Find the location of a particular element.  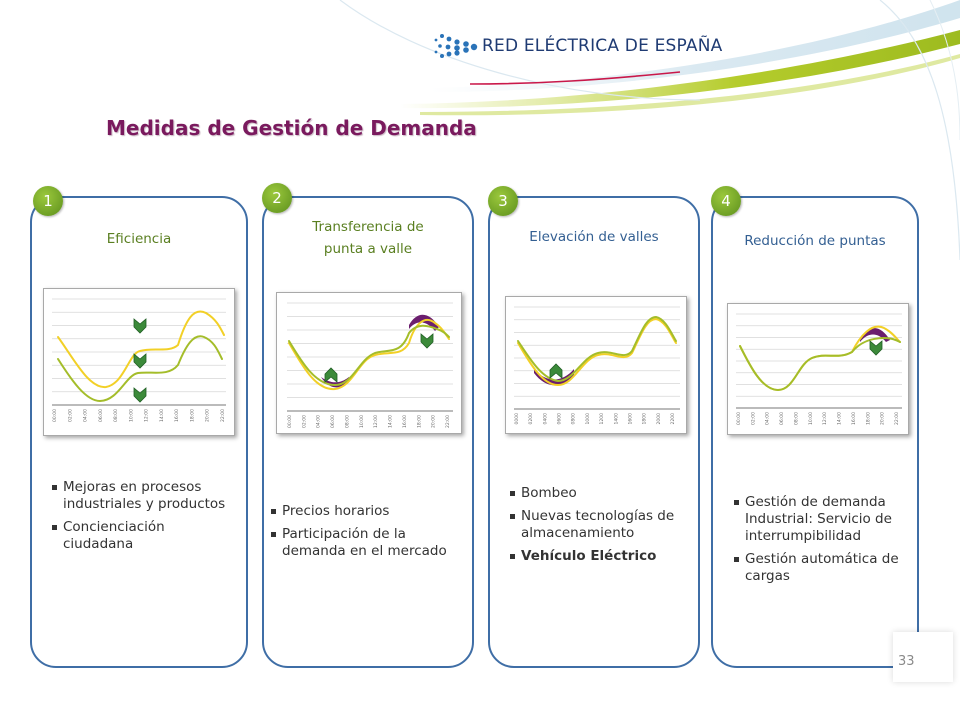

bullet-item: Precios horarios is located at coordinates (371, 511).